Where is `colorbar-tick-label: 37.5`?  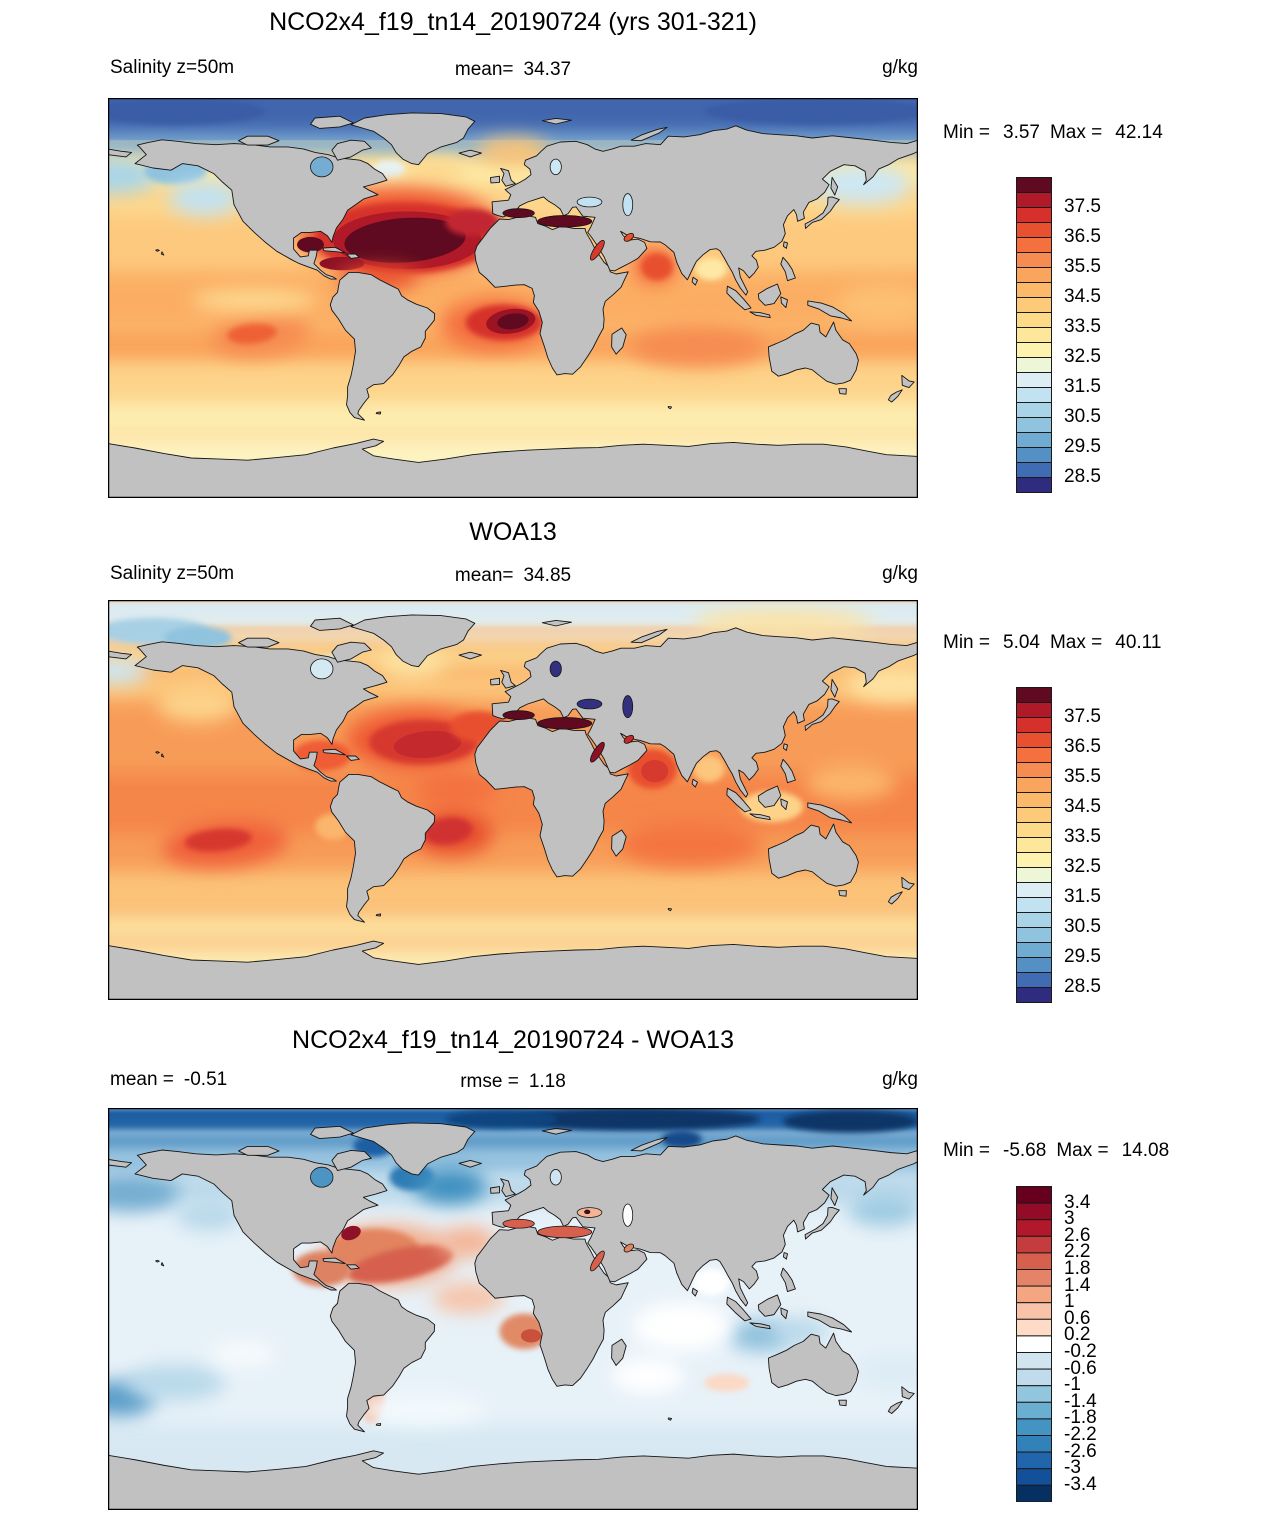 colorbar-tick-label: 37.5 is located at coordinates (1082, 206).